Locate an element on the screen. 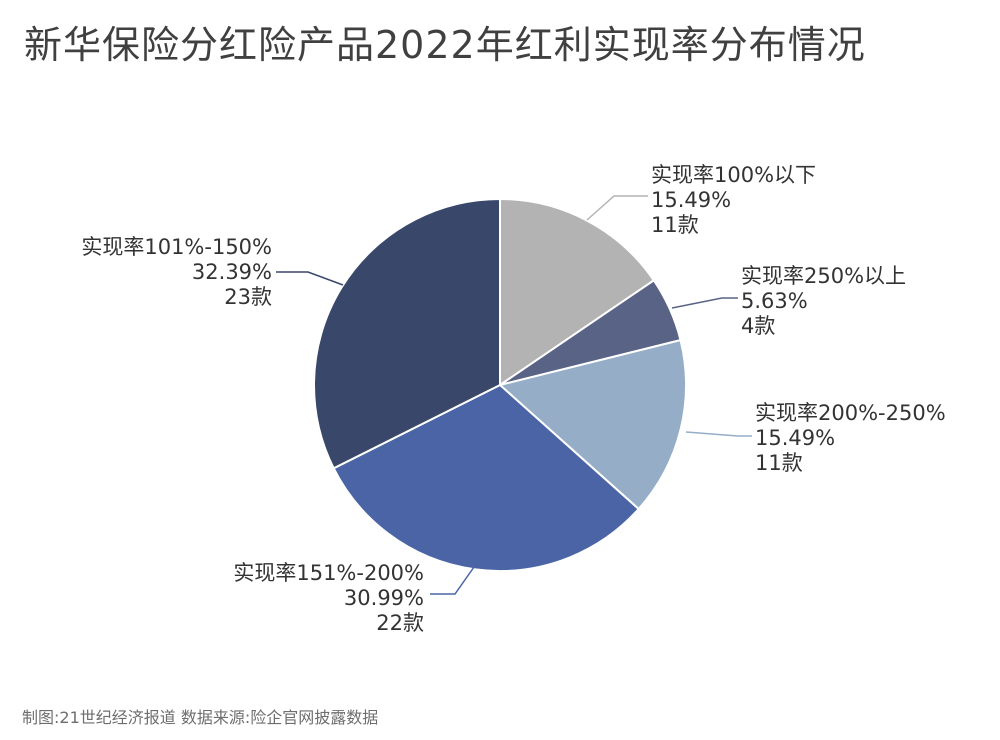 This screenshot has width=1000, height=740. slice-label: 实现率151%-200% 30.99% 22款 is located at coordinates (328, 598).